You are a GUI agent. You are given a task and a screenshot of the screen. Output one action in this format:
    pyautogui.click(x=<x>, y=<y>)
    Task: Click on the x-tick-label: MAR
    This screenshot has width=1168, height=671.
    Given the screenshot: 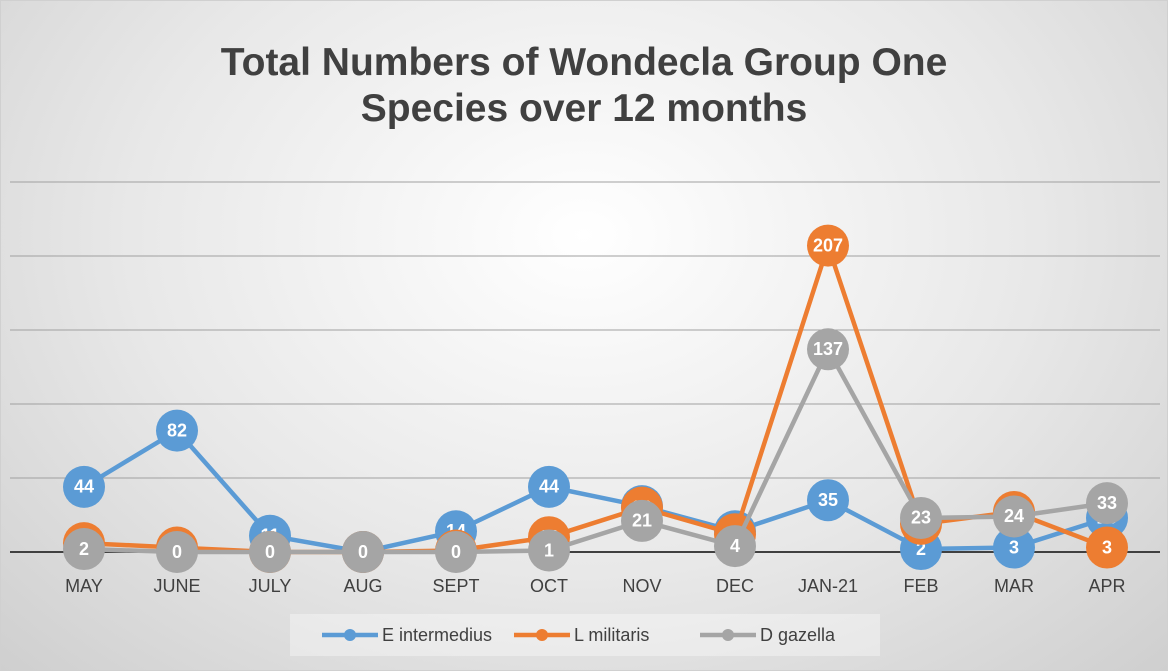 What is the action you would take?
    pyautogui.click(x=1014, y=586)
    